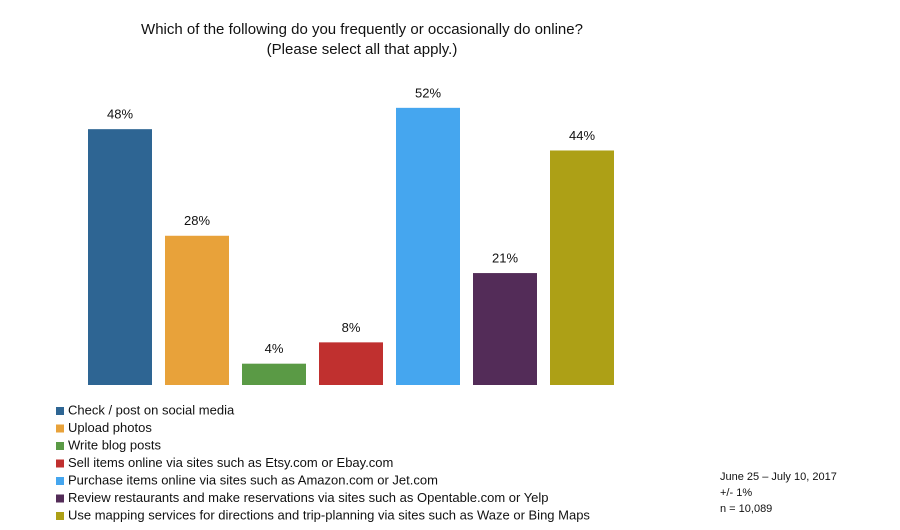 Image resolution: width=900 pixels, height=530 pixels. What do you see at coordinates (362, 49) in the screenshot?
I see `chart-subtitle: (Please select all that apply.)` at bounding box center [362, 49].